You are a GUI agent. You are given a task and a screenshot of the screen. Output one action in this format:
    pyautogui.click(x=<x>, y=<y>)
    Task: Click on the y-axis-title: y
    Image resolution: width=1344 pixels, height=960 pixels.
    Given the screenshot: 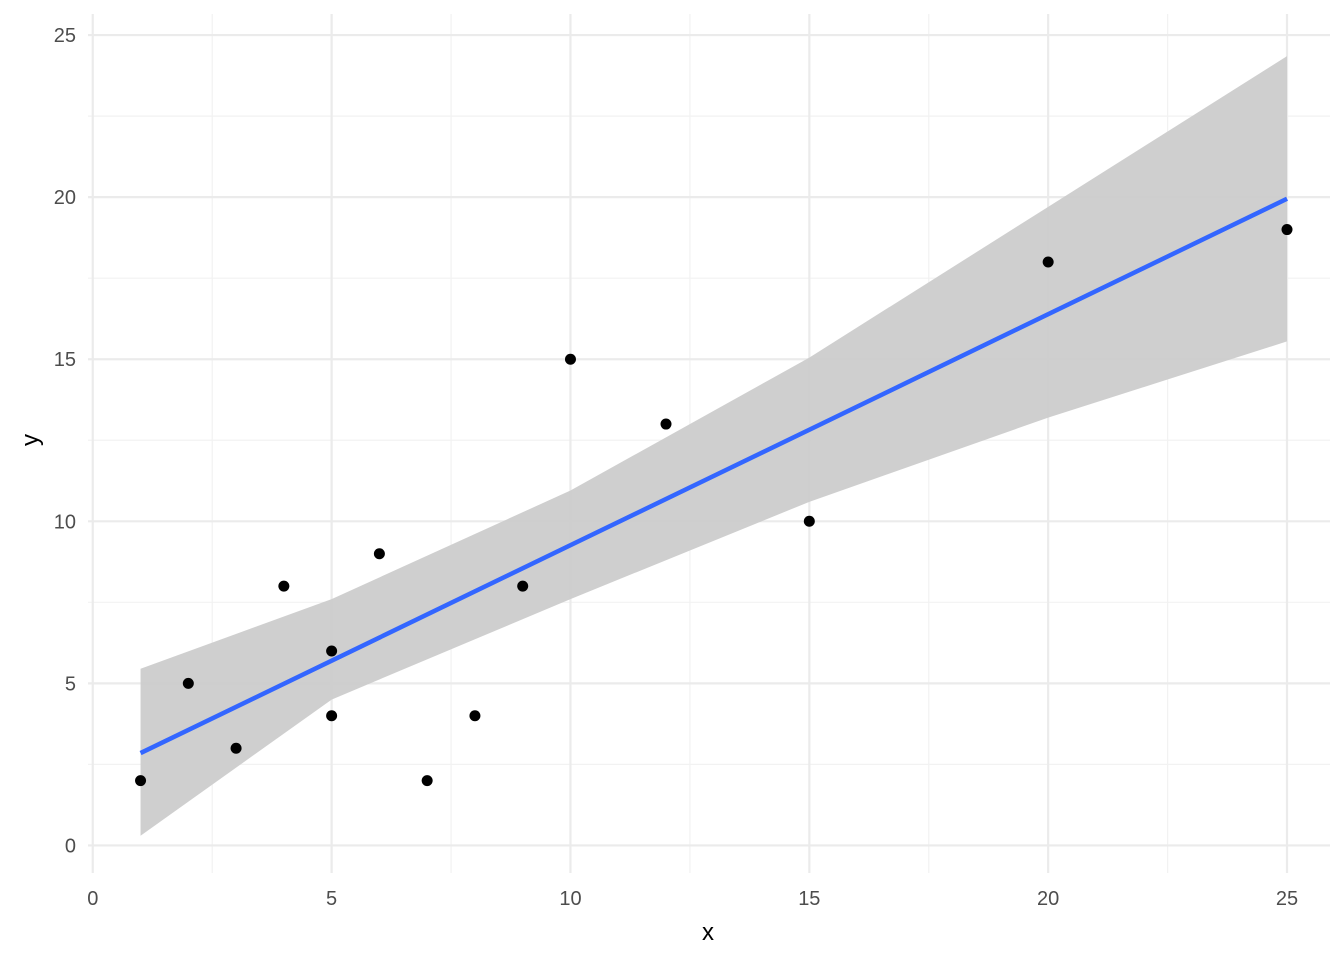 What is the action you would take?
    pyautogui.click(x=30, y=440)
    